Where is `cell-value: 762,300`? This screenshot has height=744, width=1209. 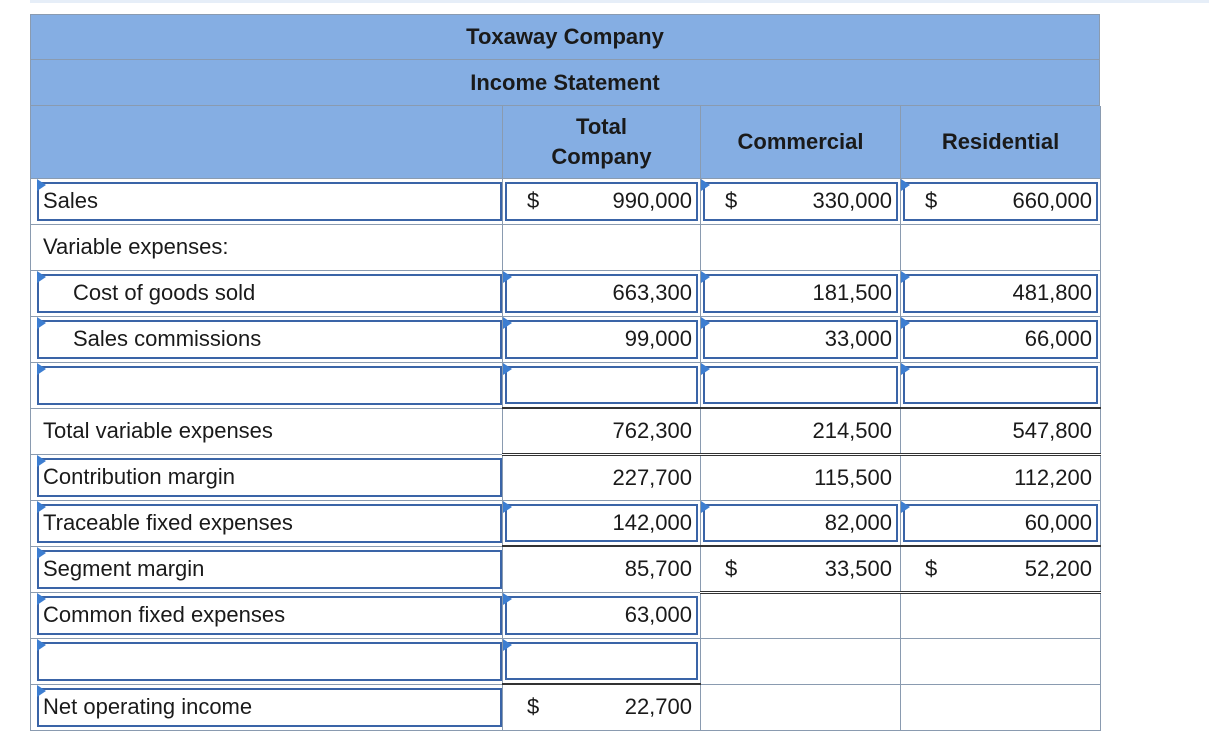 cell-value: 762,300 is located at coordinates (652, 430).